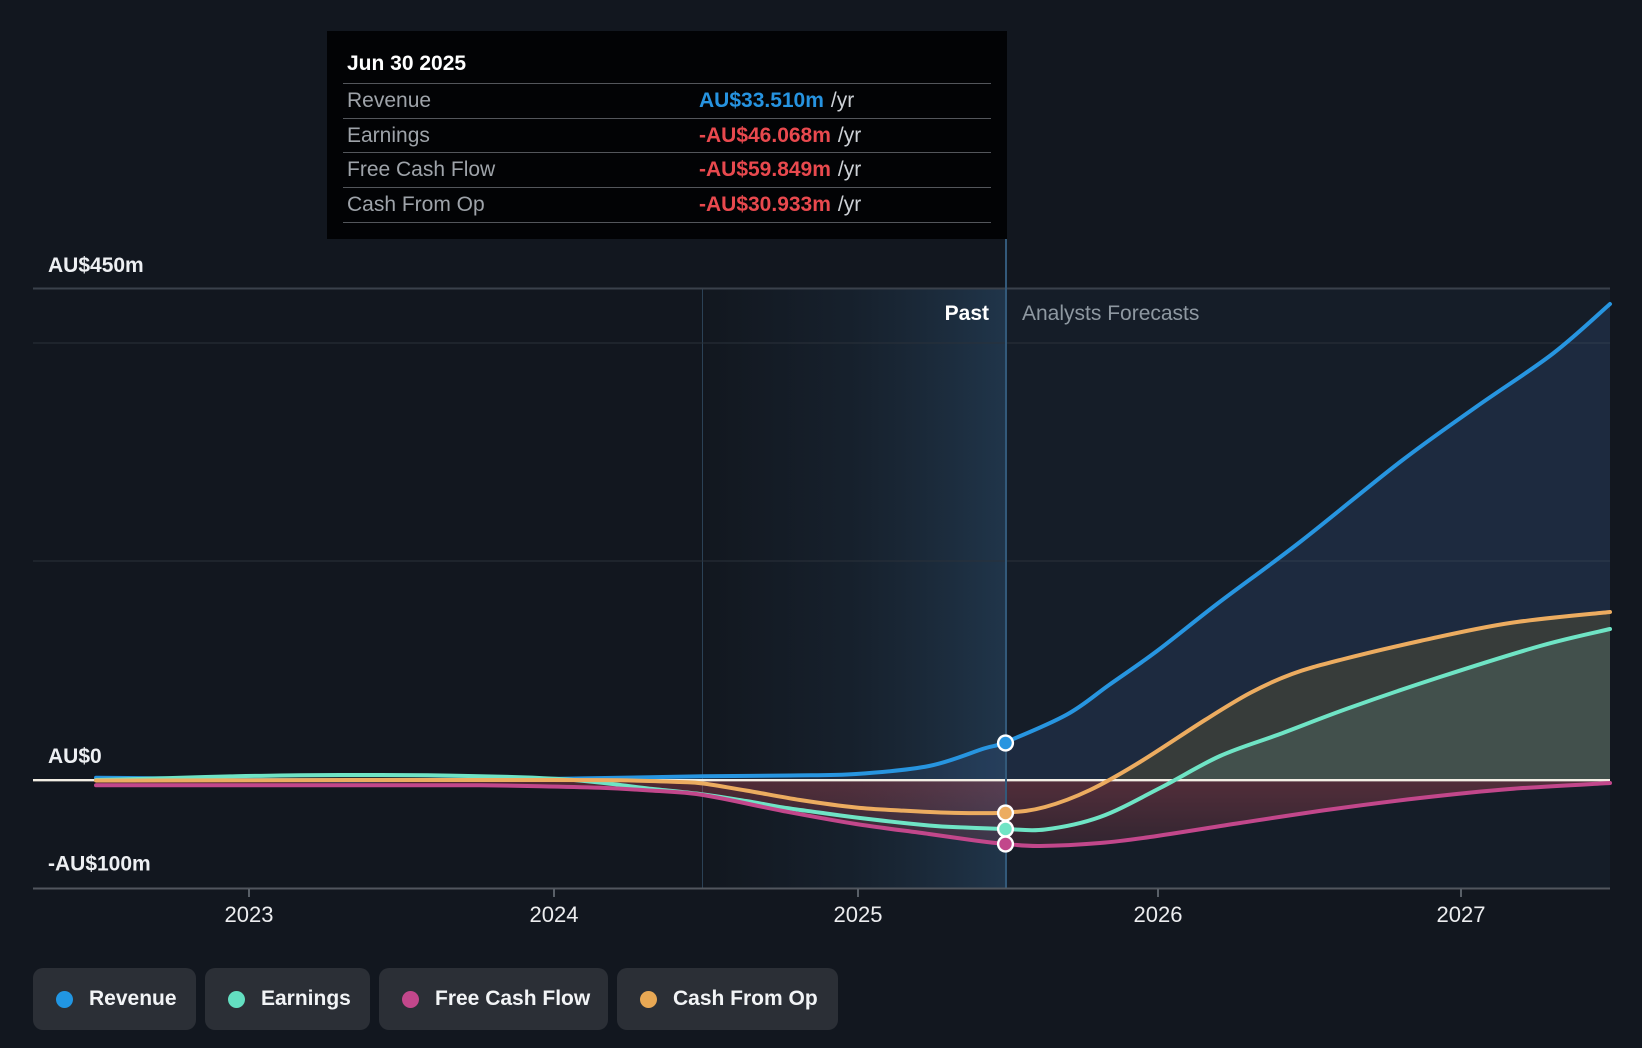 This screenshot has height=1048, width=1642. What do you see at coordinates (99, 864) in the screenshot?
I see `svg-text: -AU$100m` at bounding box center [99, 864].